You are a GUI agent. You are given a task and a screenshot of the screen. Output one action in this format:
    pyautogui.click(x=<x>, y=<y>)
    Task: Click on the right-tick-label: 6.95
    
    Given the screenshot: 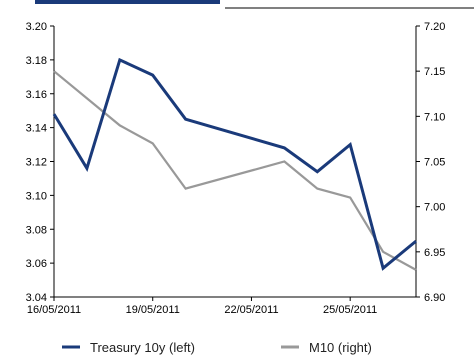 What is the action you would take?
    pyautogui.click(x=434, y=253)
    